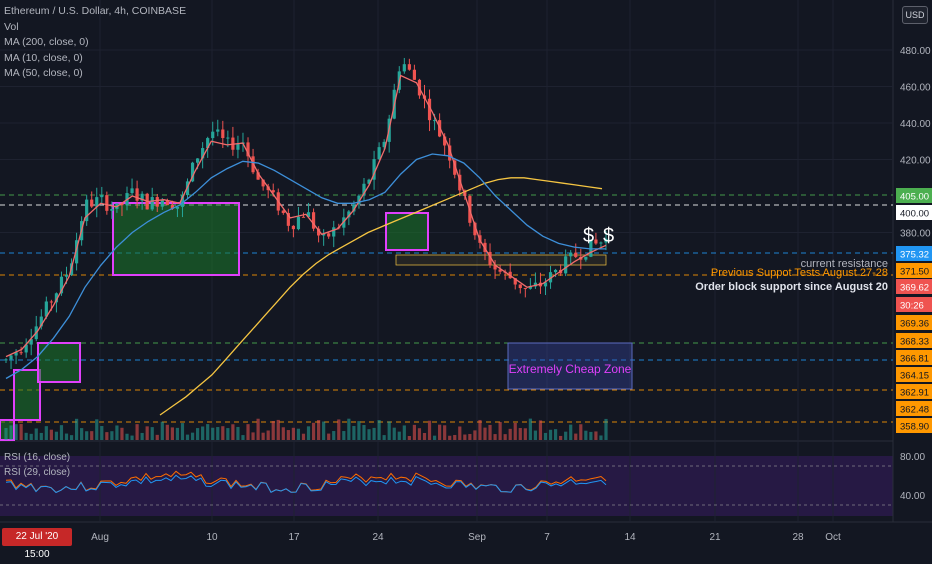  I want to click on price-tag-label: 368.33, so click(914, 342).